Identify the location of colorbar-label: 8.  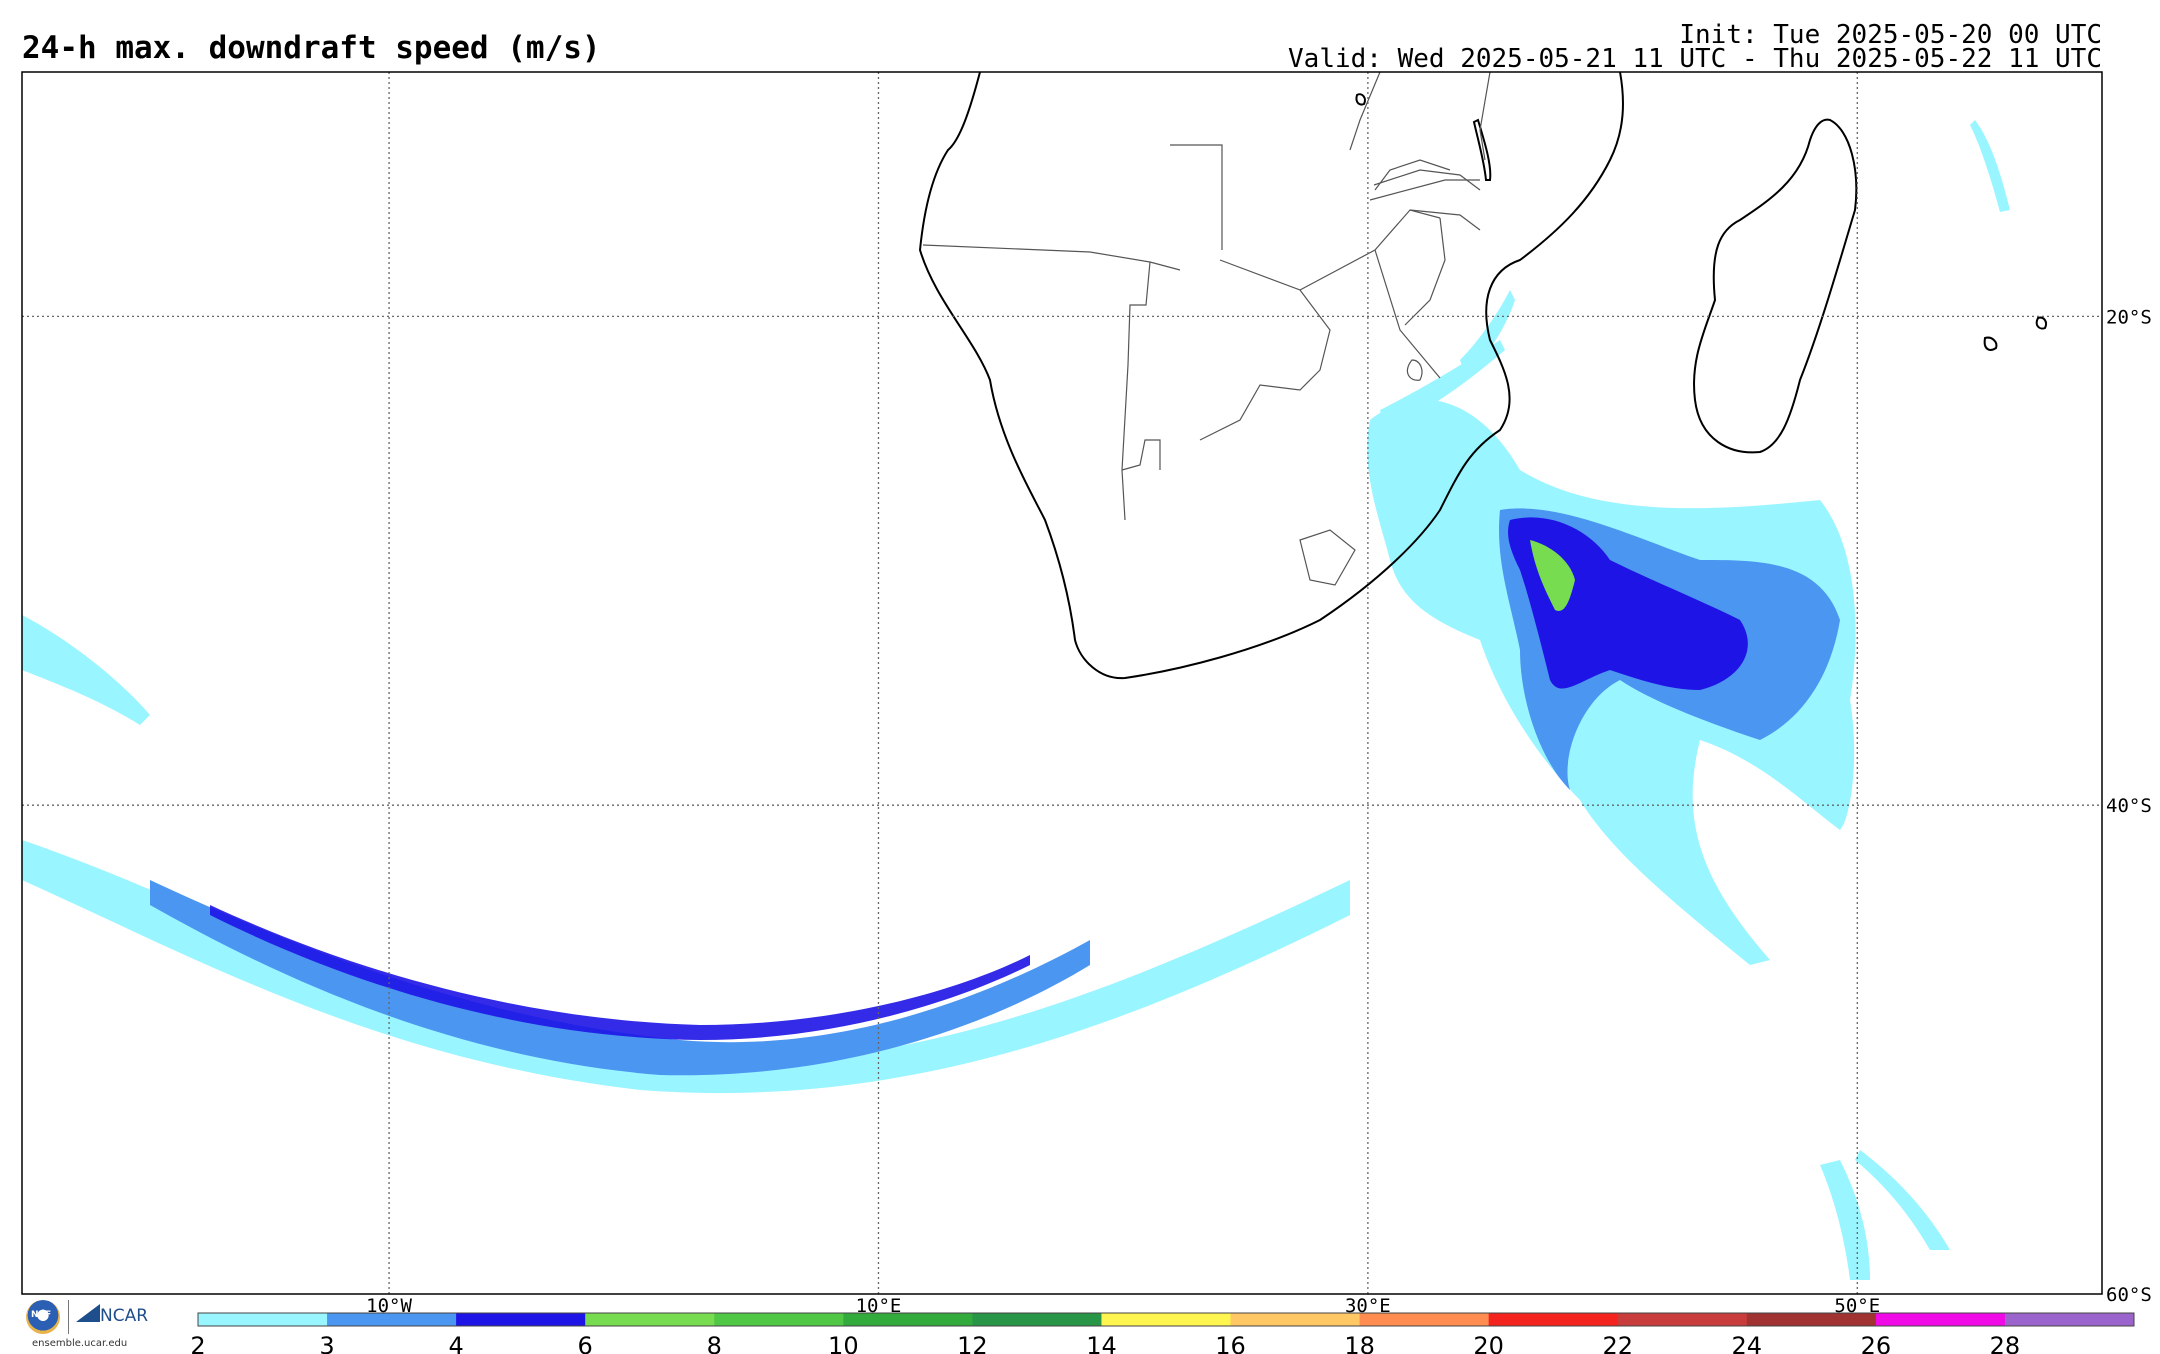
(714, 1343).